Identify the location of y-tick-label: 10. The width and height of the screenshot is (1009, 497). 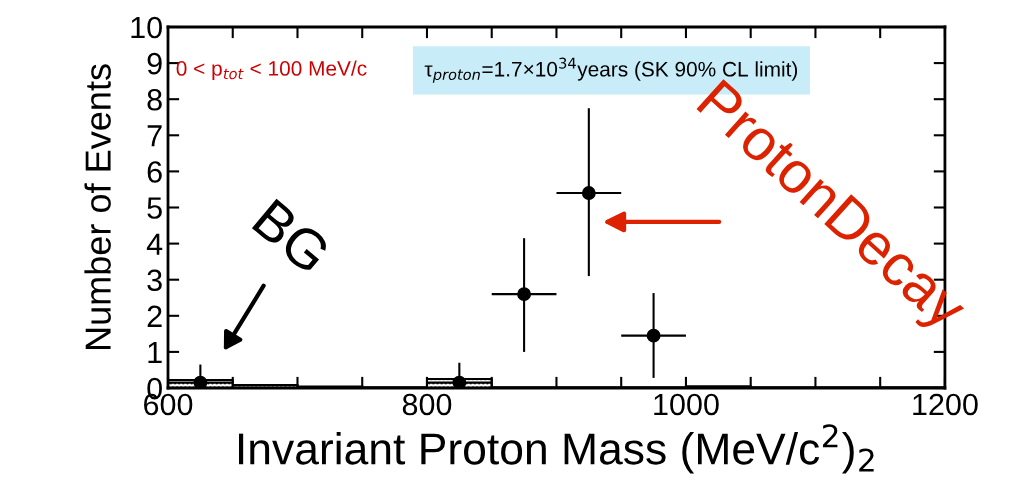
(146, 27).